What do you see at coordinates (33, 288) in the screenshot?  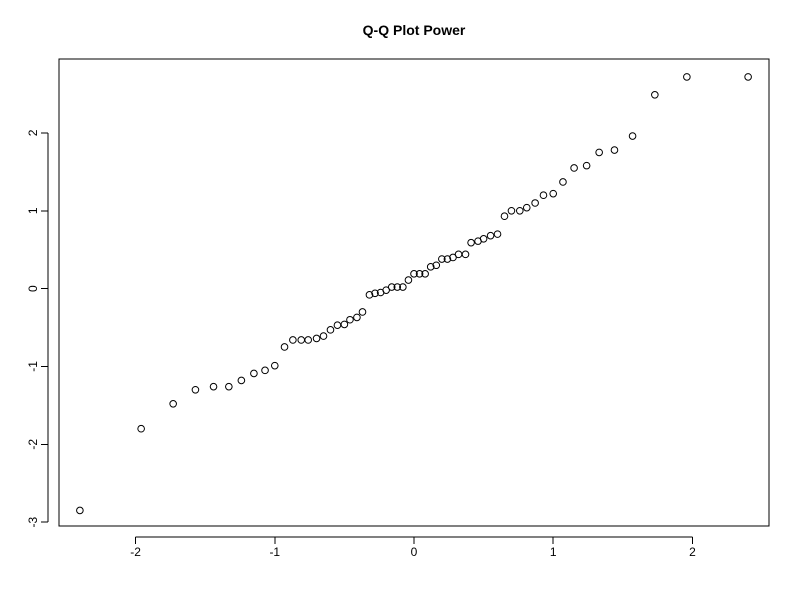 I see `y-tick-label: 0` at bounding box center [33, 288].